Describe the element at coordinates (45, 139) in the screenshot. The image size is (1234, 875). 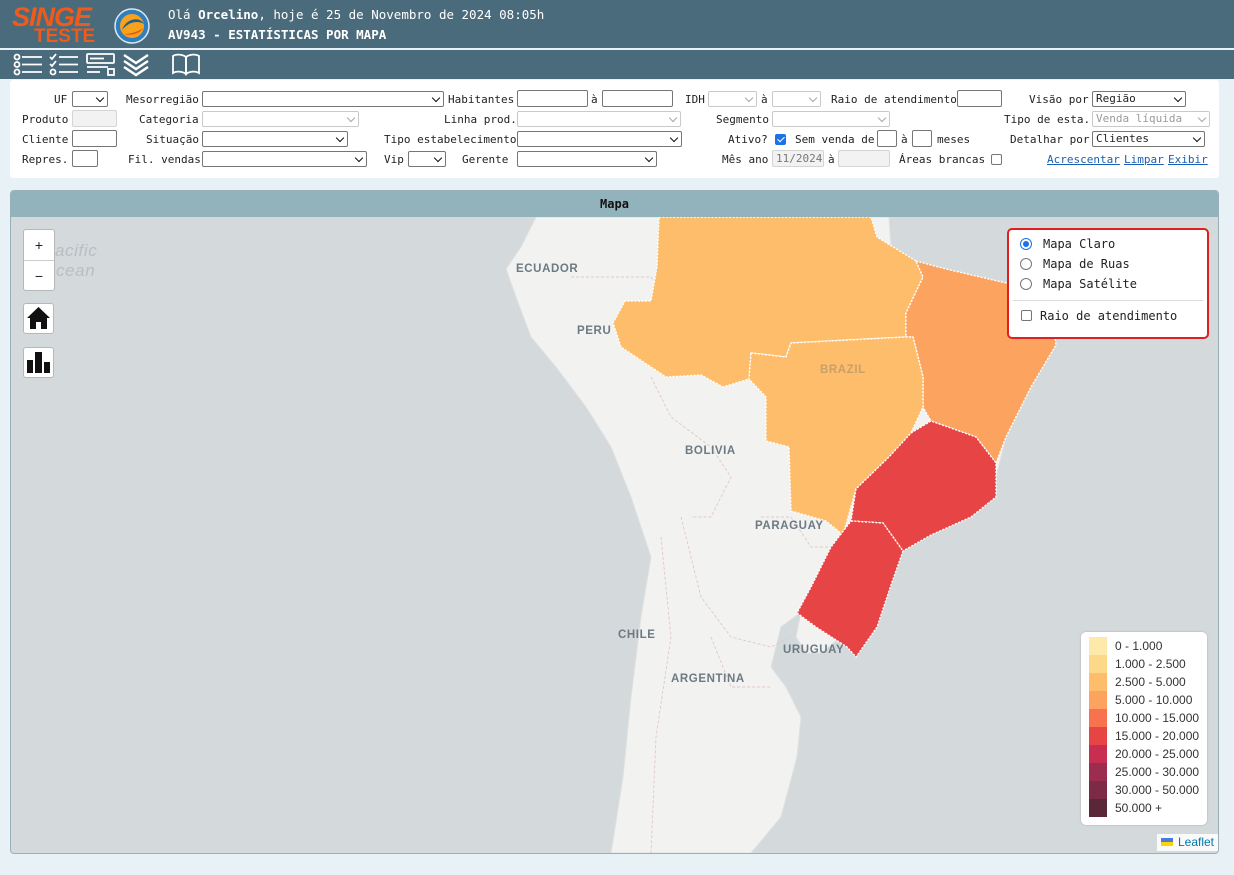
I see `cliente-label: Cliente` at that location.